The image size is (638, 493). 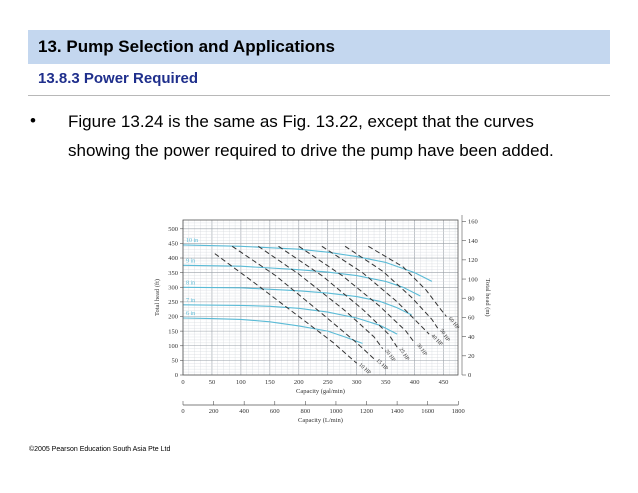 What do you see at coordinates (397, 411) in the screenshot?
I see `x2-tick-label: 1400` at bounding box center [397, 411].